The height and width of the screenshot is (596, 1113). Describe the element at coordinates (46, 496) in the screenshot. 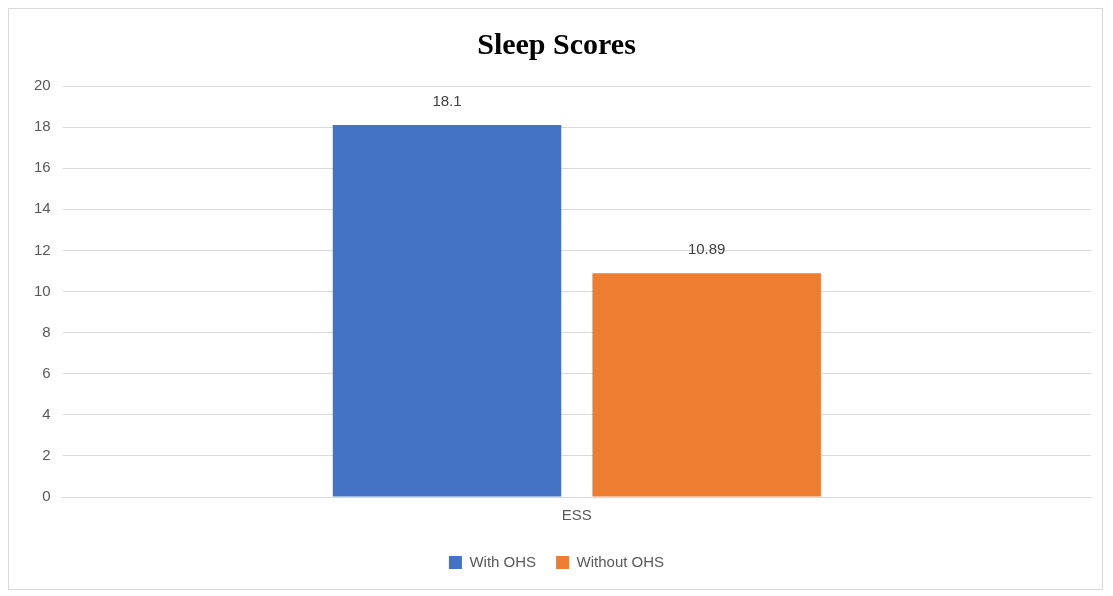

I see `y-tick-label: 0` at that location.